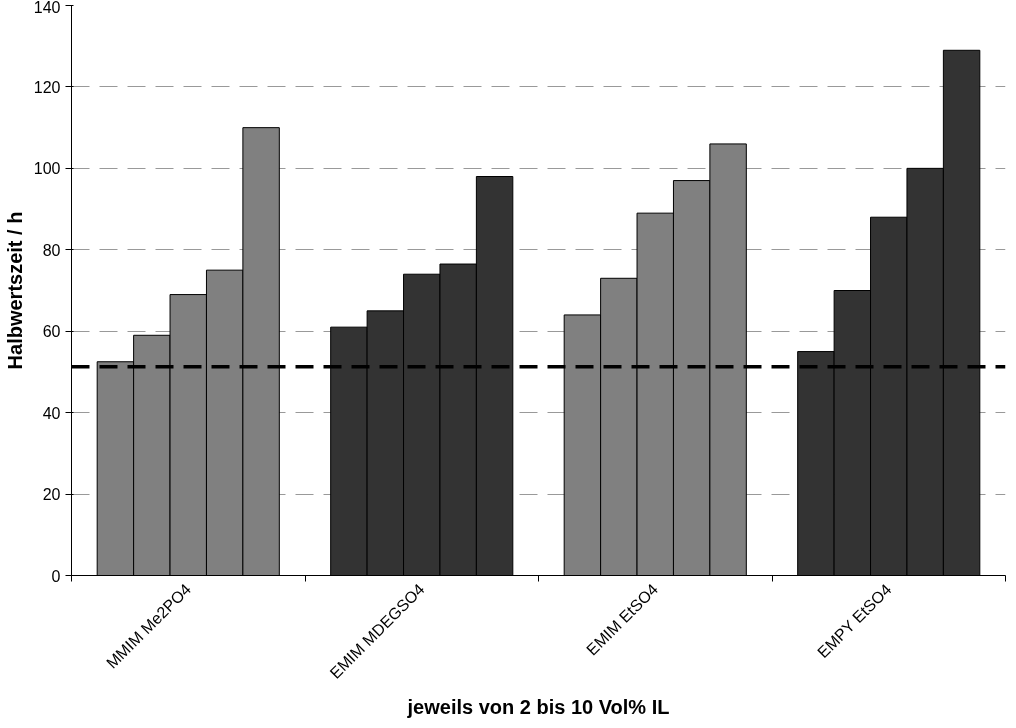 Image resolution: width=1016 pixels, height=728 pixels. Describe the element at coordinates (56, 576) in the screenshot. I see `y-tick-label: 0` at that location.